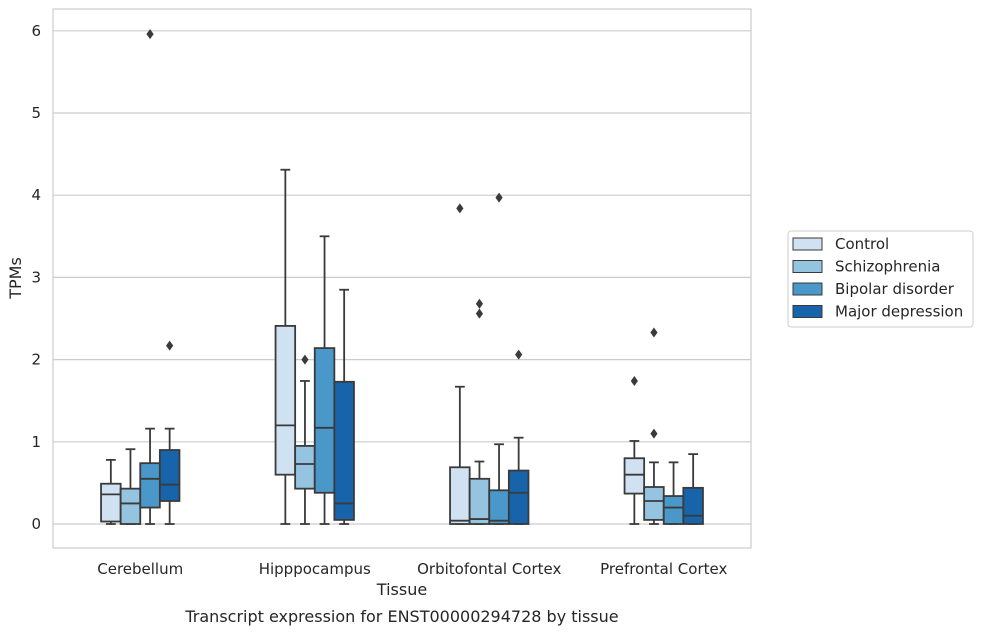  I want to click on legend-label: Schizophrenia, so click(887, 267).